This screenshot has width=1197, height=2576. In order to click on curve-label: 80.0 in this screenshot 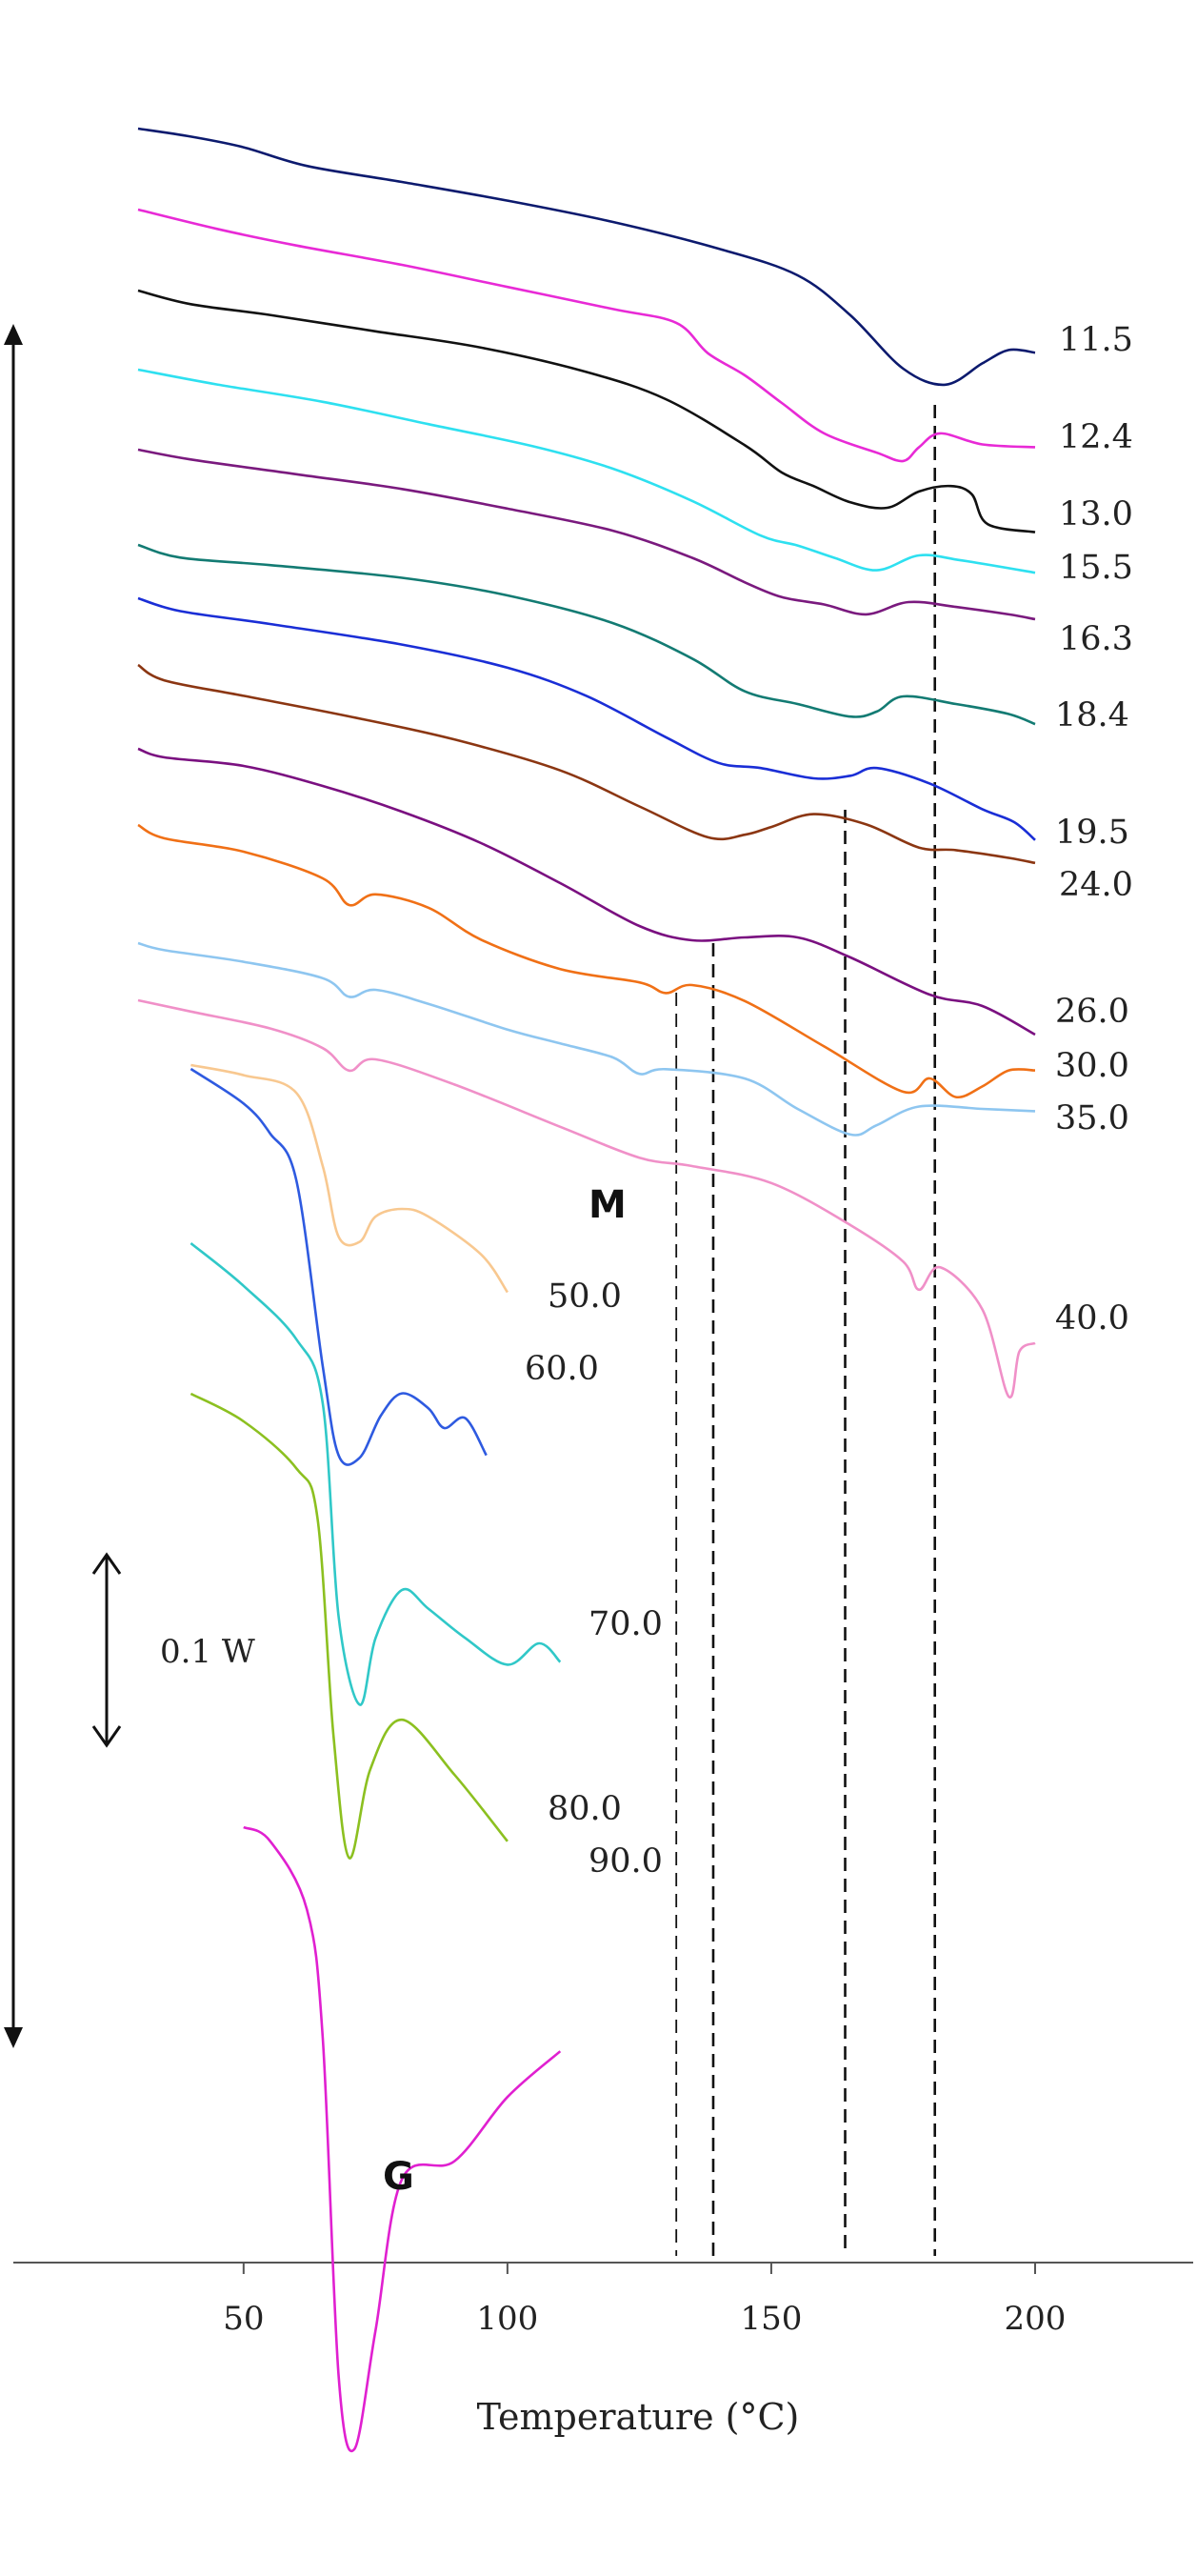, I will do `click(585, 1809)`.